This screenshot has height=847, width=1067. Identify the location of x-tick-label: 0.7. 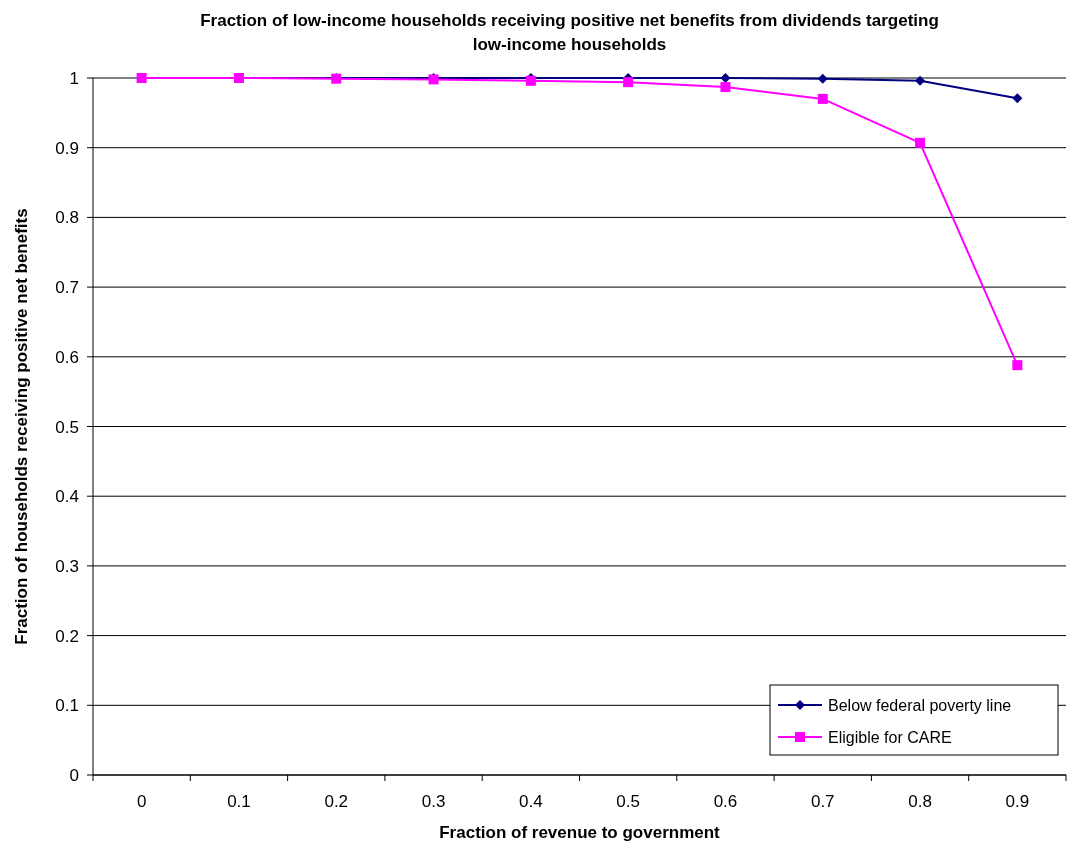
(822, 801).